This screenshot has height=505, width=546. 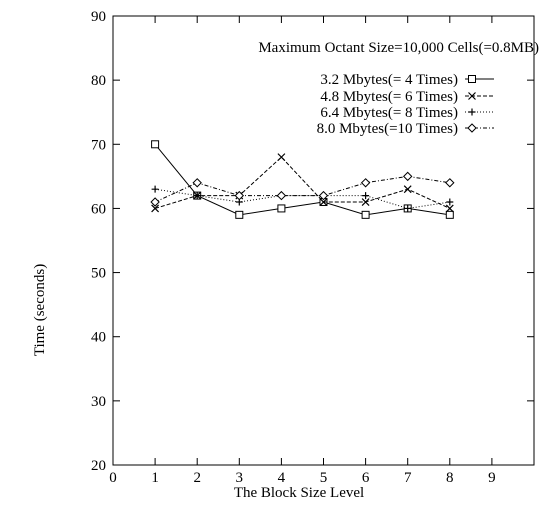 I want to click on y-tick-label: 90, so click(x=98, y=17).